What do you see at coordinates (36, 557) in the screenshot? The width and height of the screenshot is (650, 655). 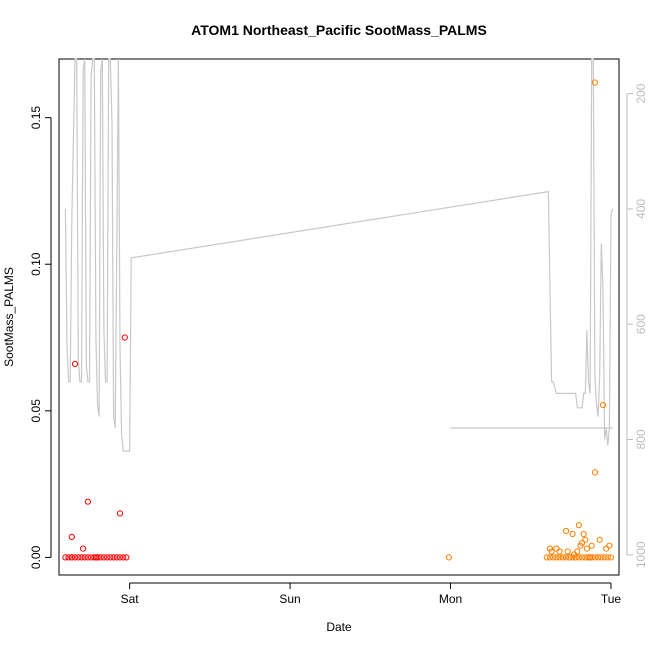 I see `y-tick-label: 0.00` at bounding box center [36, 557].